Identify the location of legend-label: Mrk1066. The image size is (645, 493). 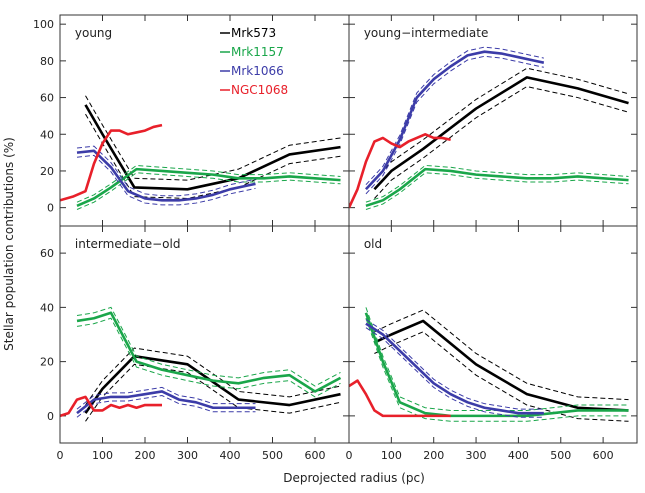
(257, 71).